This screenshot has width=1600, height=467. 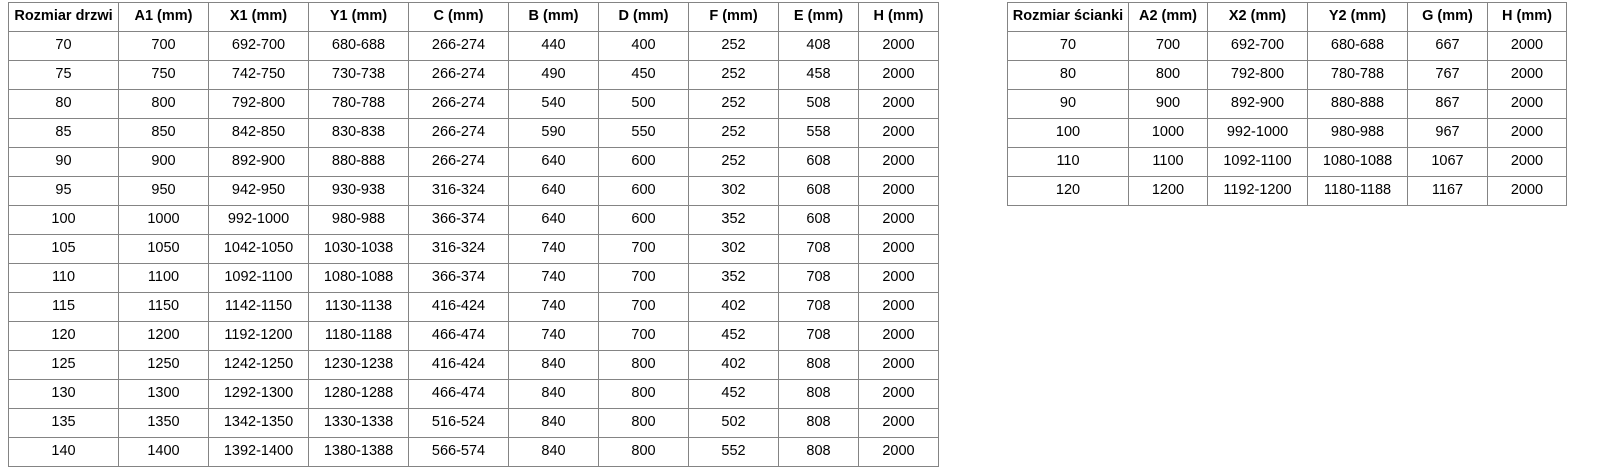 What do you see at coordinates (358, 191) in the screenshot?
I see `door-table-cell: 930-938` at bounding box center [358, 191].